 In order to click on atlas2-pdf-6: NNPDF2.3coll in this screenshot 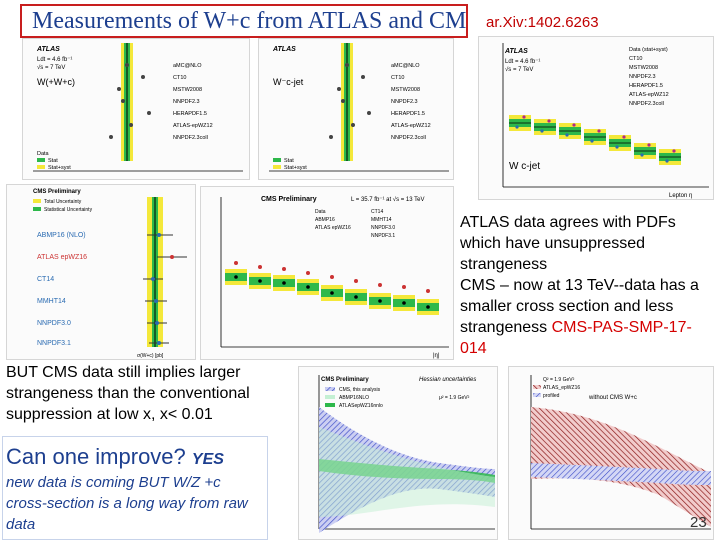, I will do `click(408, 138)`.